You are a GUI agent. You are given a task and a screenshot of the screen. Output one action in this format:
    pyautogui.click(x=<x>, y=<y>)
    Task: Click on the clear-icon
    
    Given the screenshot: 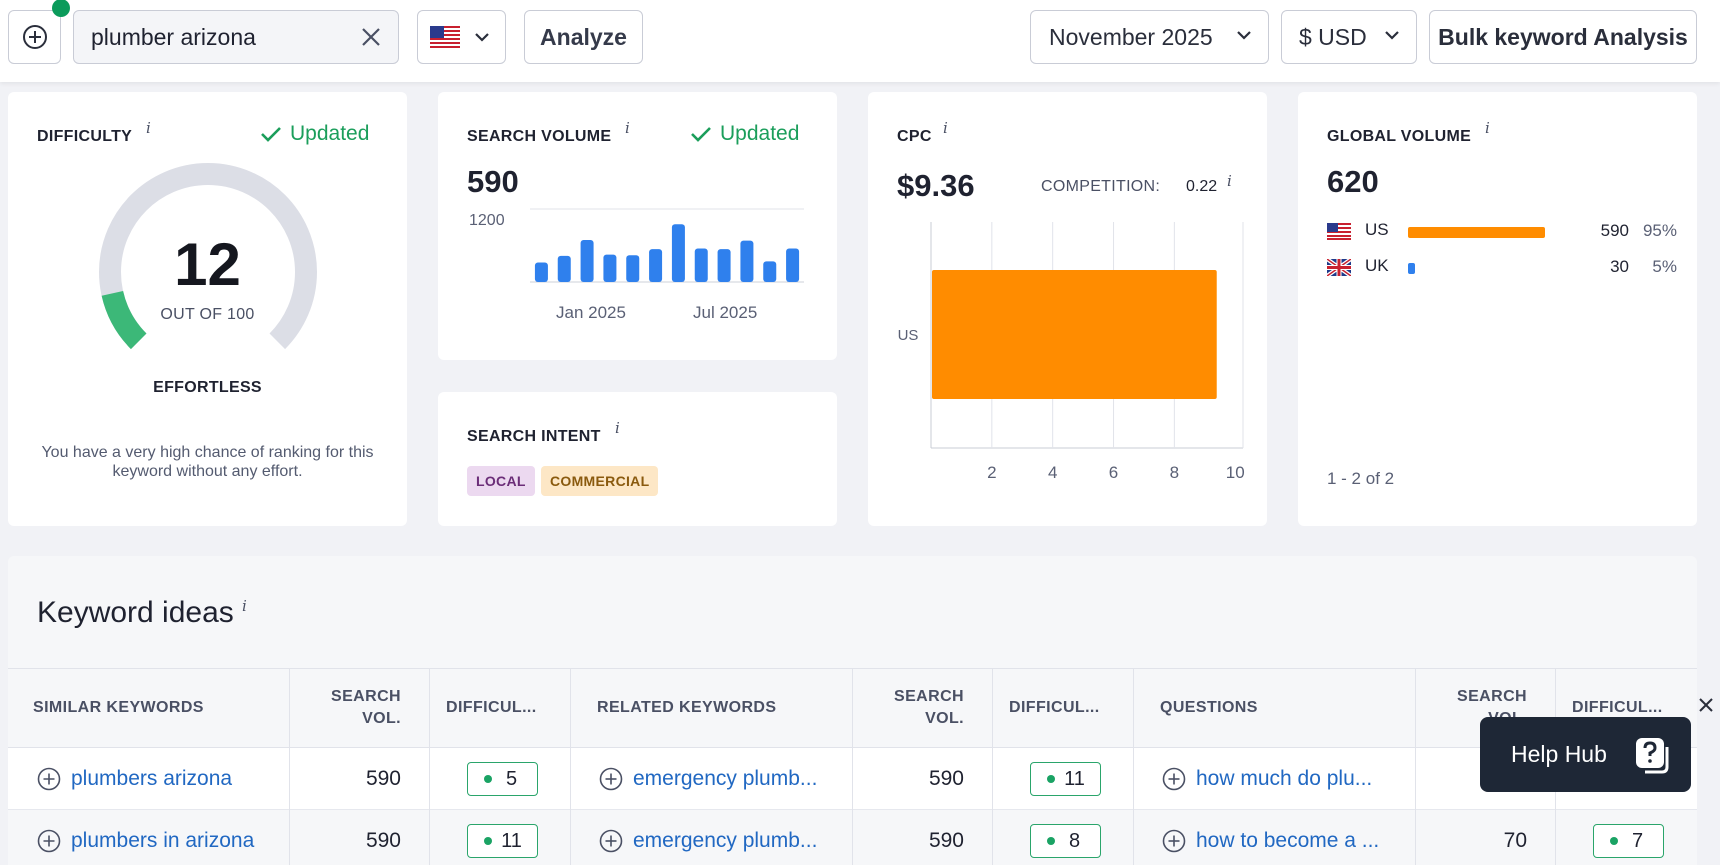 What is the action you would take?
    pyautogui.click(x=371, y=37)
    